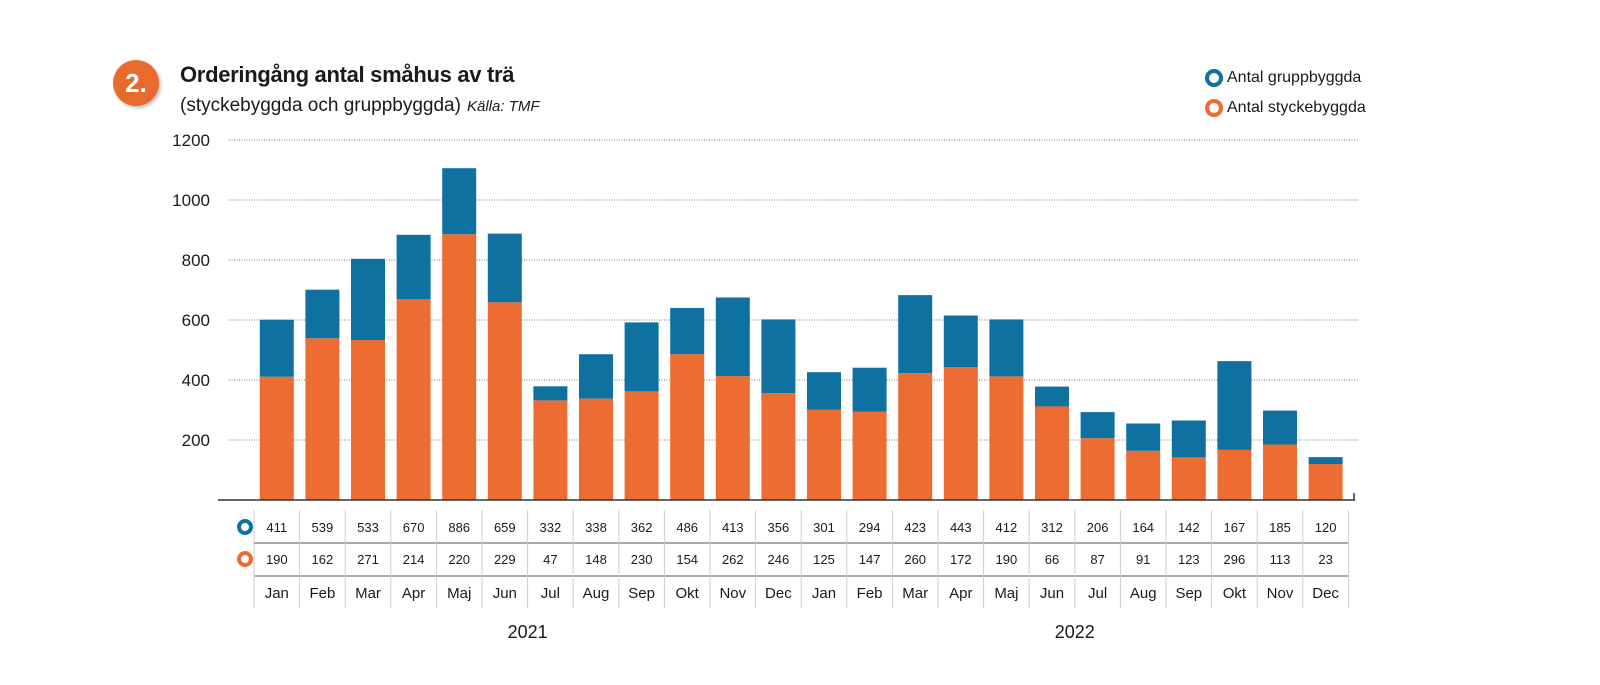 This screenshot has width=1600, height=685. Describe the element at coordinates (961, 559) in the screenshot. I see `table-value-grupp: 172` at that location.